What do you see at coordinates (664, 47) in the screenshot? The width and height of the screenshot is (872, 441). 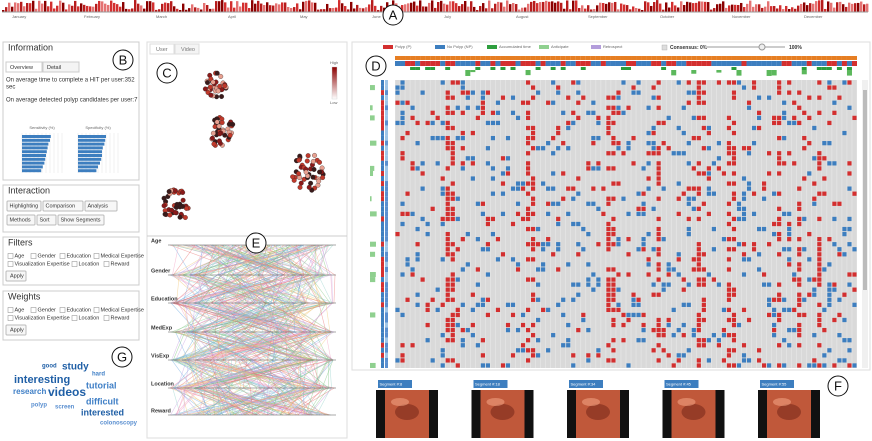 I see `toggle` at bounding box center [664, 47].